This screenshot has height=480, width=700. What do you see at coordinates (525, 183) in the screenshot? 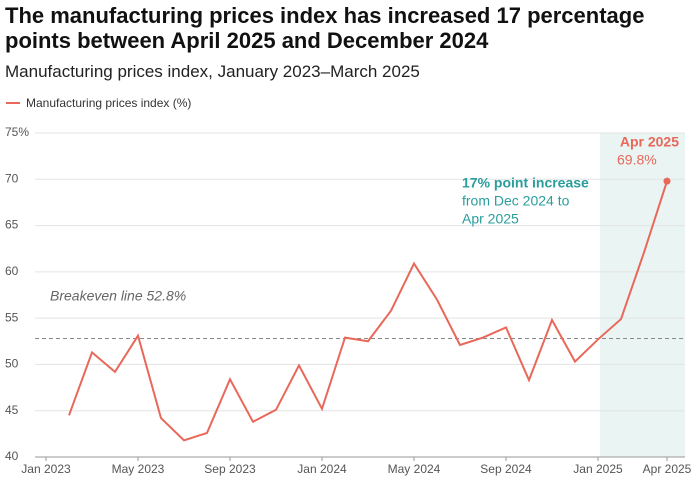
I see `annotation: 17% point increase` at bounding box center [525, 183].